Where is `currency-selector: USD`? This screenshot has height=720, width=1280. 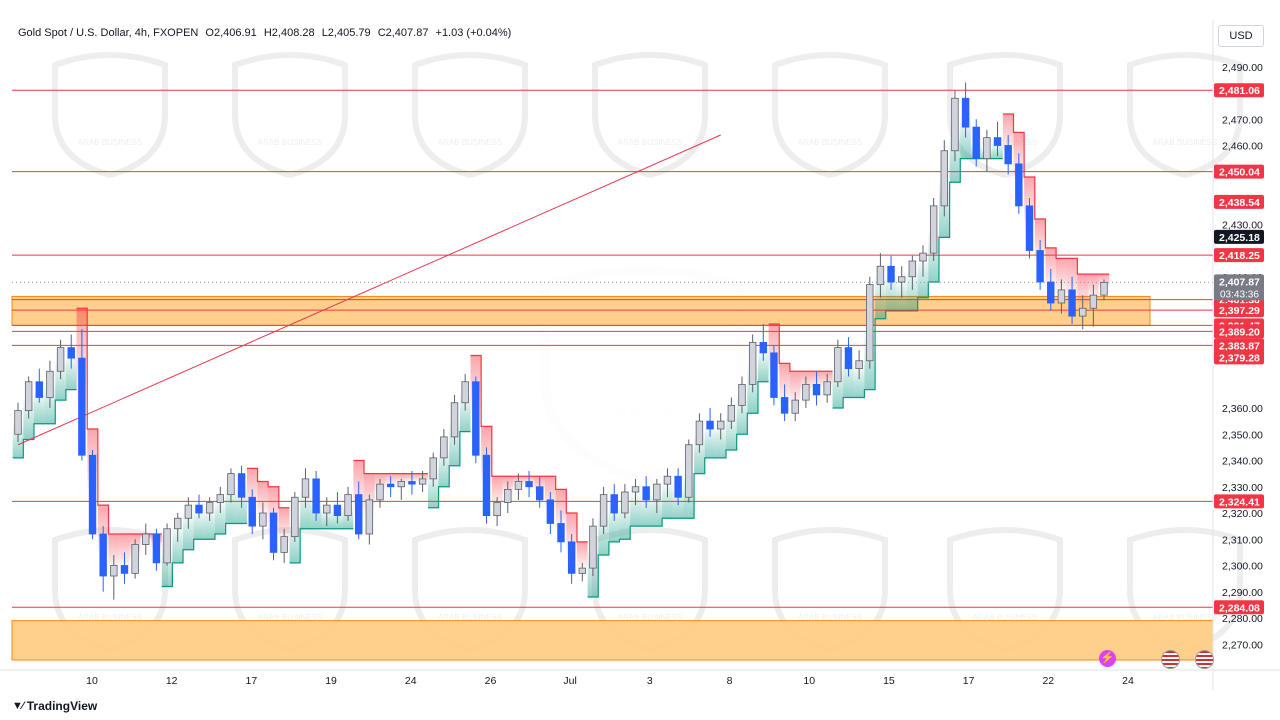
currency-selector: USD is located at coordinates (1241, 36).